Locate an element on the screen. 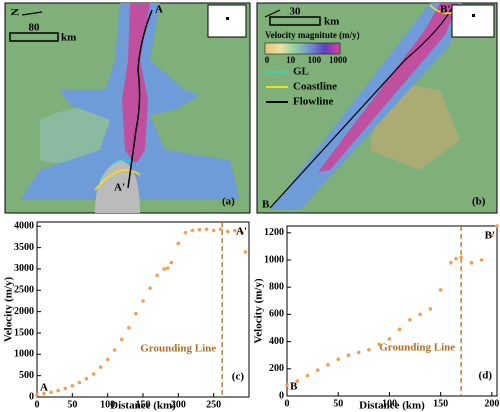  panel-label: (c) is located at coordinates (238, 377).